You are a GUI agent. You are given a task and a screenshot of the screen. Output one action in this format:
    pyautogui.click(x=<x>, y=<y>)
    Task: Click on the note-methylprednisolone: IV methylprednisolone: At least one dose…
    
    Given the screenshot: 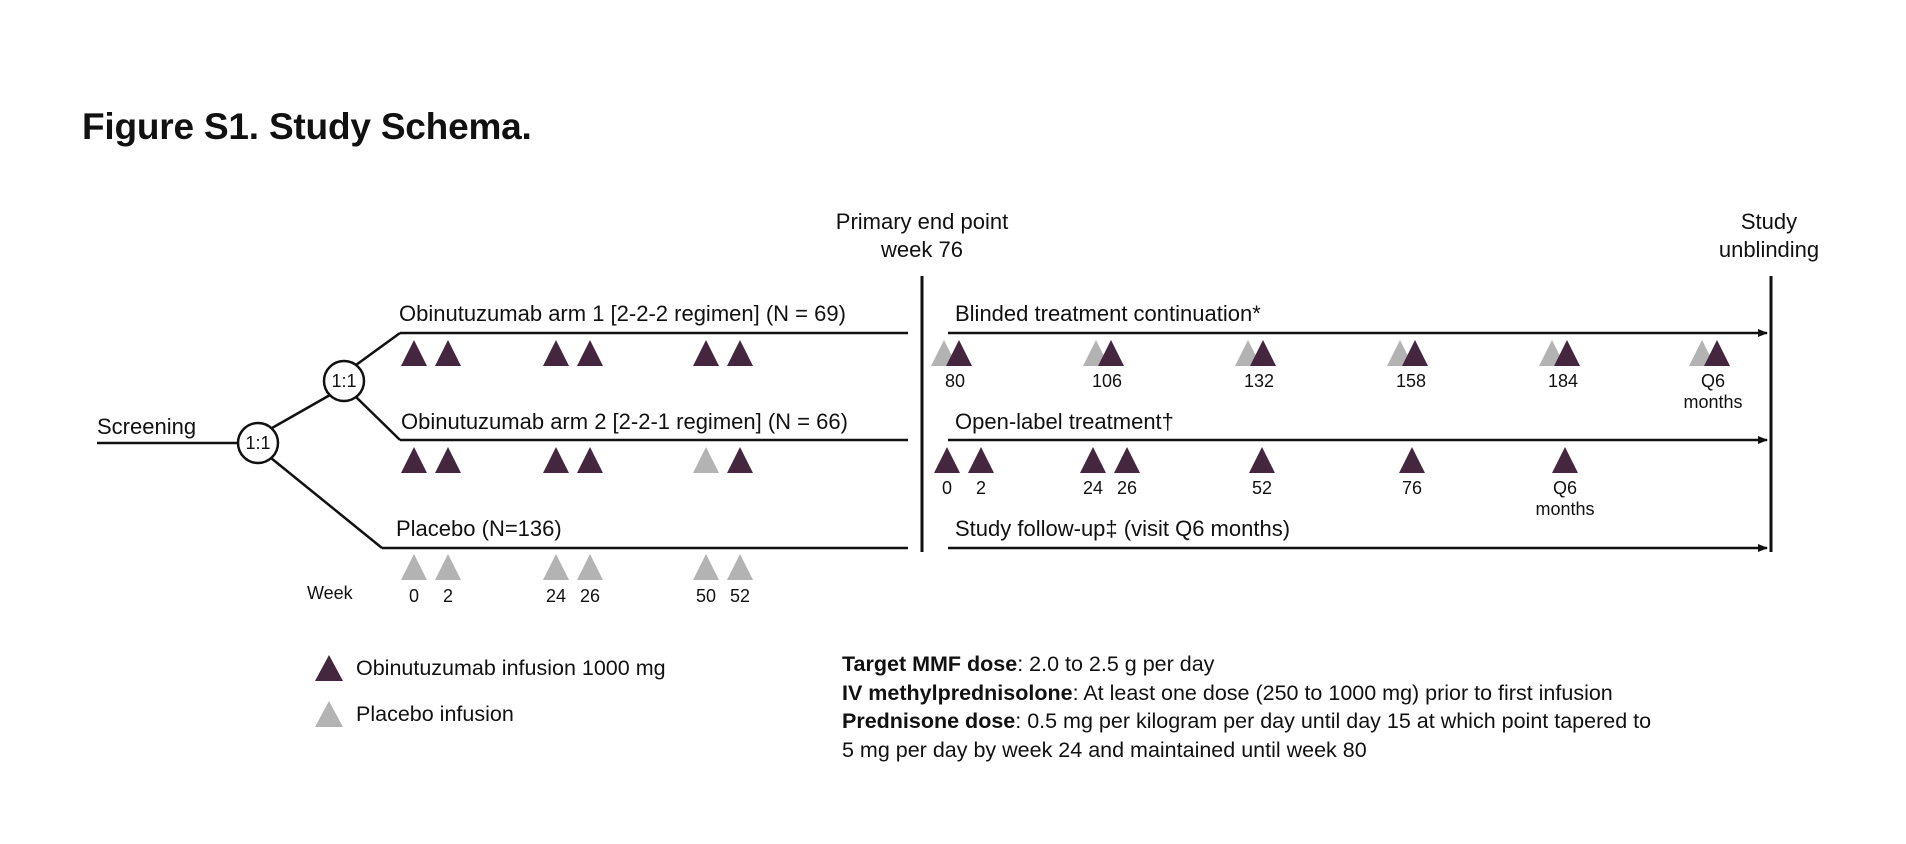 What is the action you would take?
    pyautogui.click(x=1246, y=693)
    